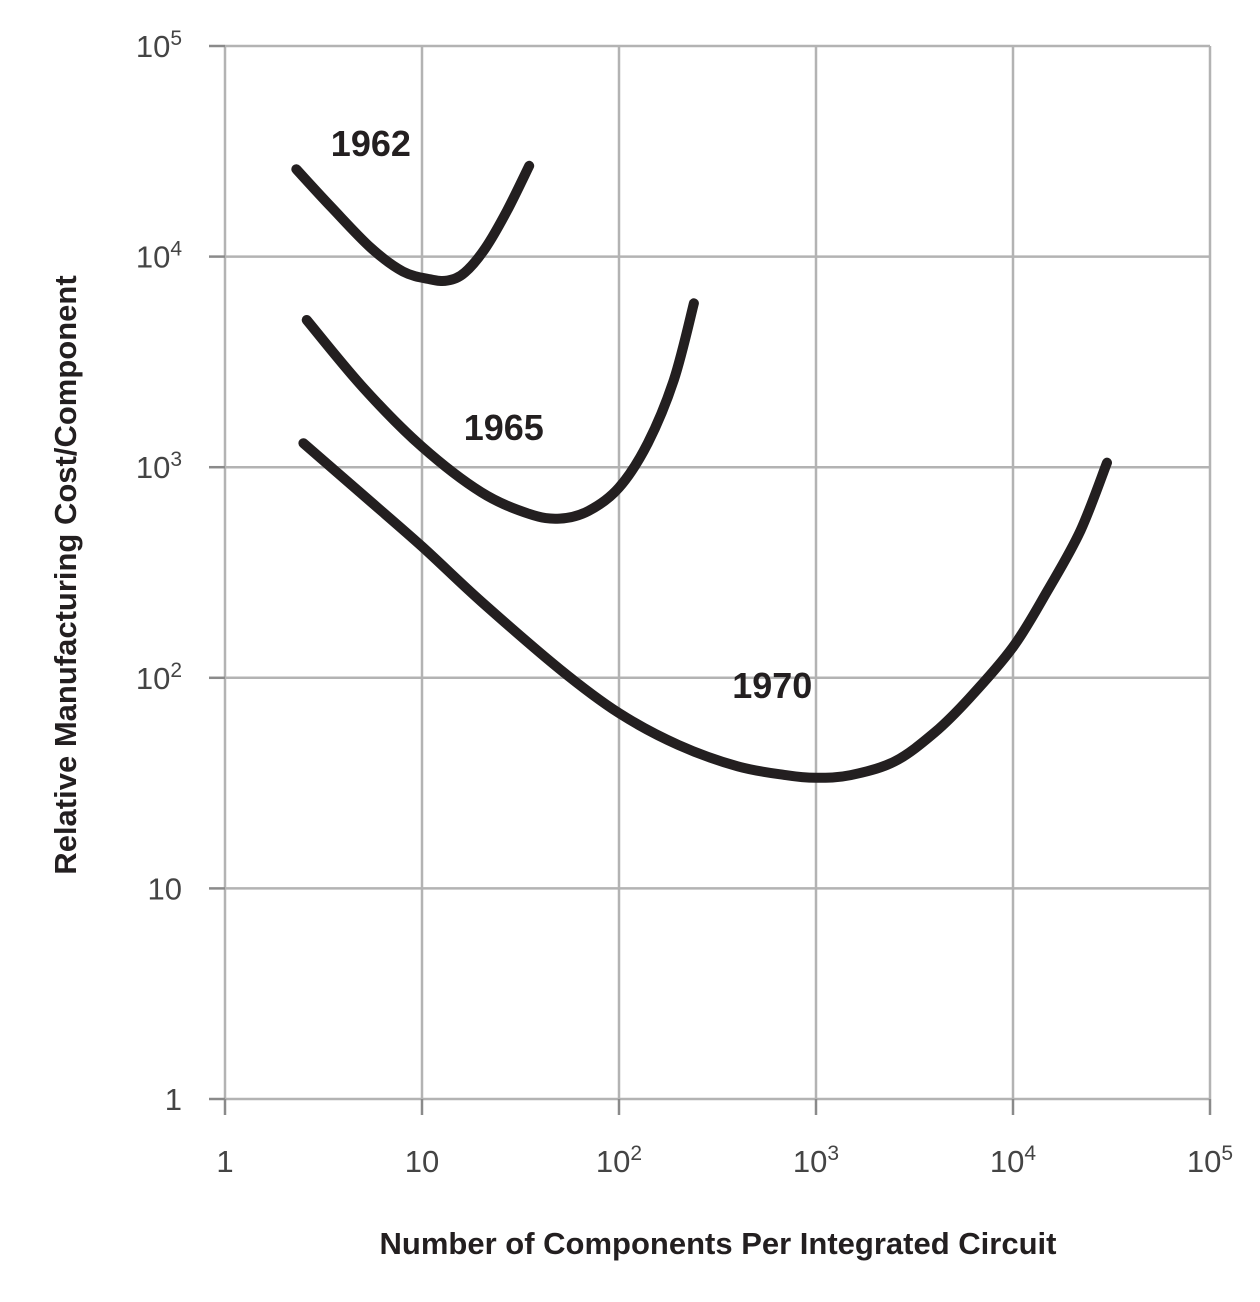  I want to click on x-tick-label: 10³, so click(816, 1160).